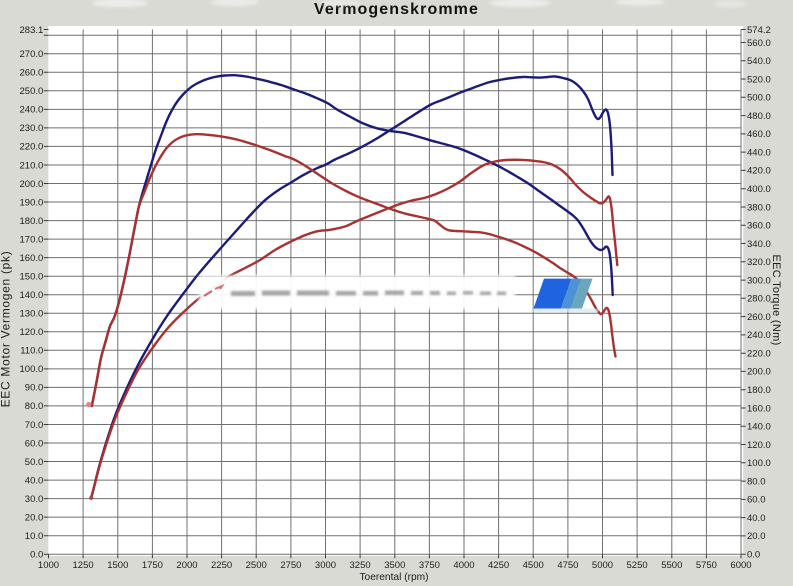 This screenshot has height=586, width=793. What do you see at coordinates (759, 226) in the screenshot?
I see `svg-text: 360.0` at bounding box center [759, 226].